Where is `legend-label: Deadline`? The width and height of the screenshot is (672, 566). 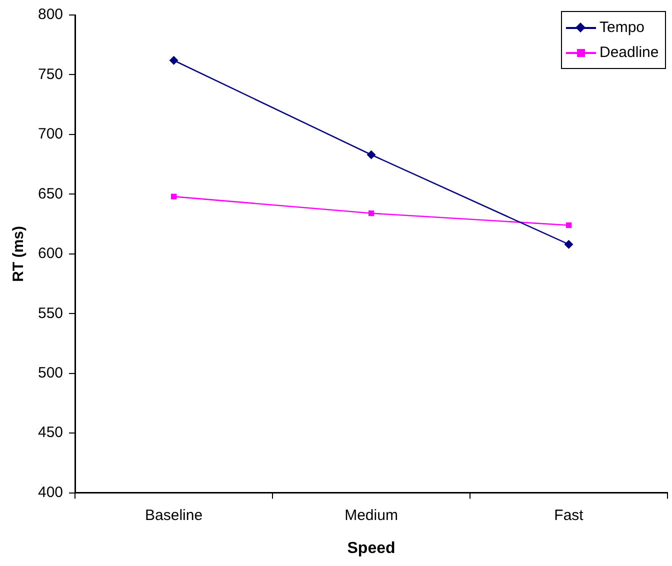 legend-label: Deadline is located at coordinates (629, 53).